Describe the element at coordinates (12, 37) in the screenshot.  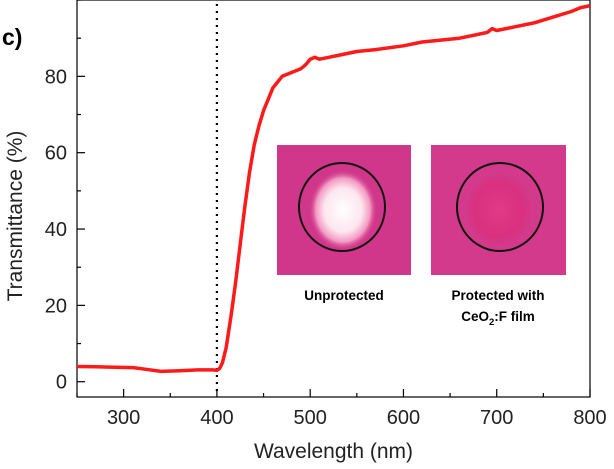
I see `panel-label: c)` at that location.